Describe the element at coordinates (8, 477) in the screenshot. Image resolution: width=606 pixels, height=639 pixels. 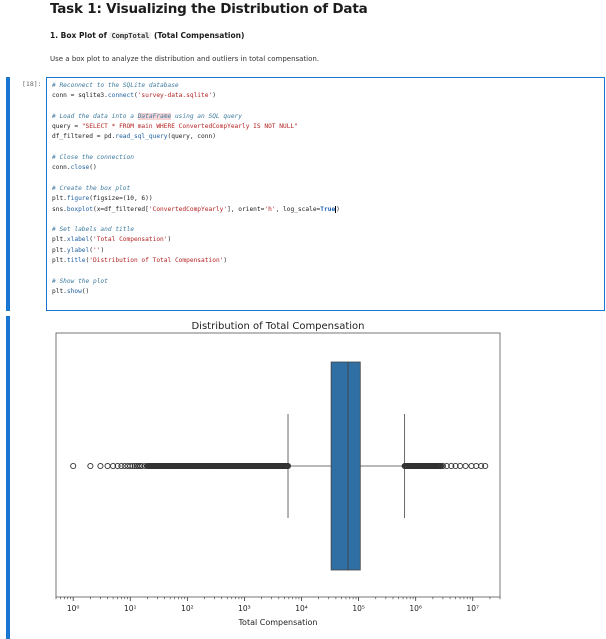
I see `output-cell-selection-bar` at that location.